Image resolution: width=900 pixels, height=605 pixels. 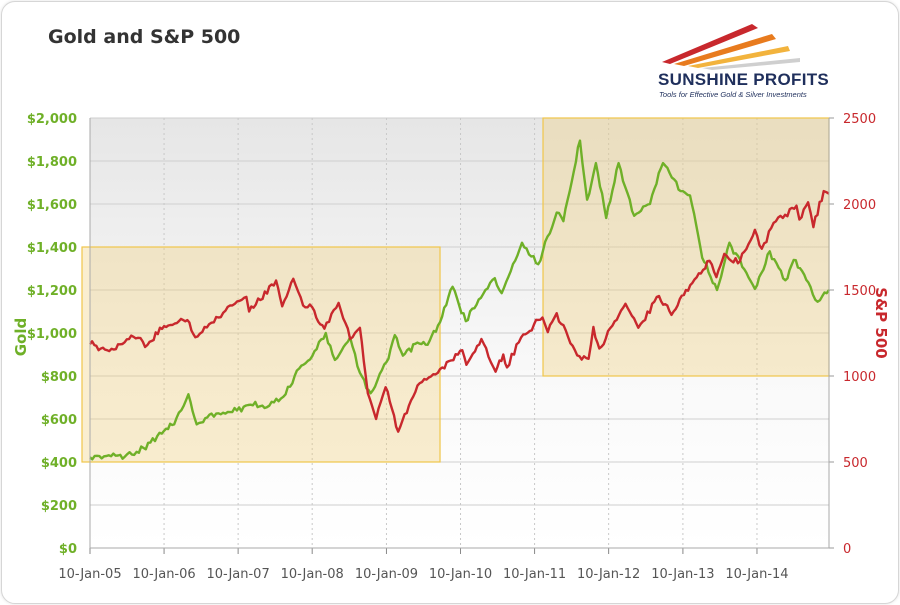 What do you see at coordinates (68, 549) in the screenshot?
I see `y-left-tick-label: $0` at bounding box center [68, 549].